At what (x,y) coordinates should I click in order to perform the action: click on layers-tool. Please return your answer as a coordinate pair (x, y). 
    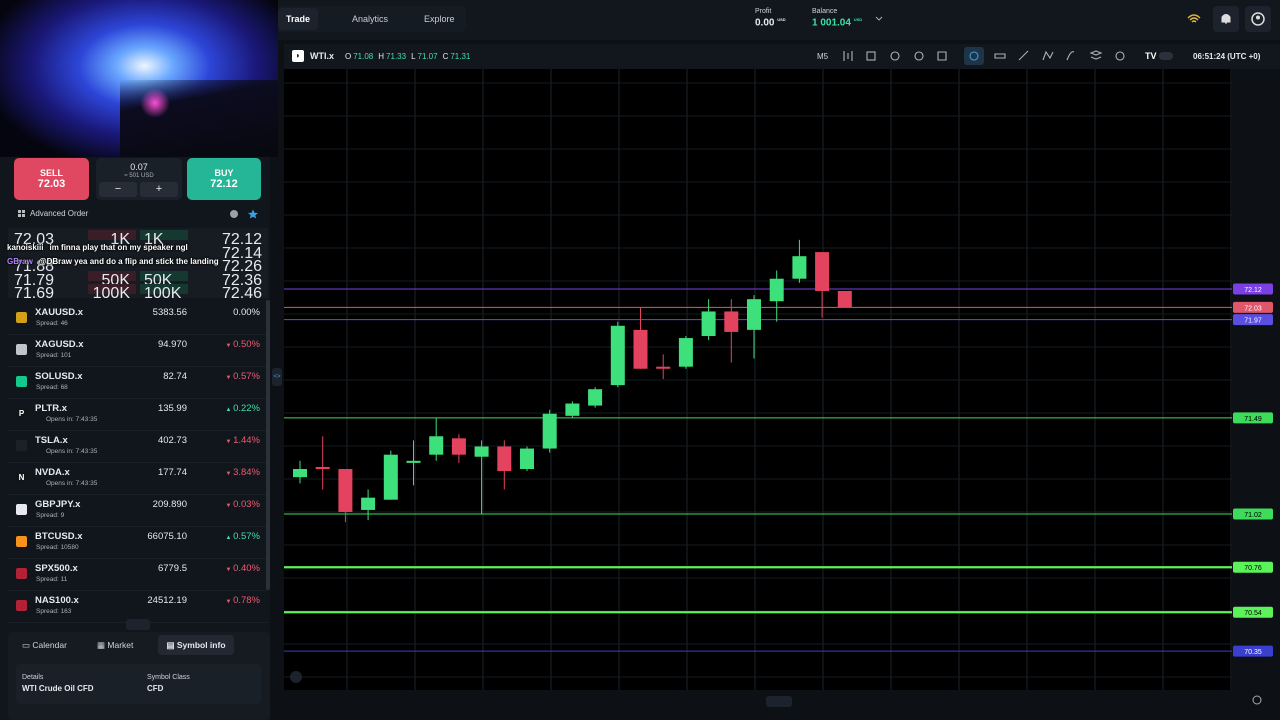
    Looking at the image, I should click on (1096, 55).